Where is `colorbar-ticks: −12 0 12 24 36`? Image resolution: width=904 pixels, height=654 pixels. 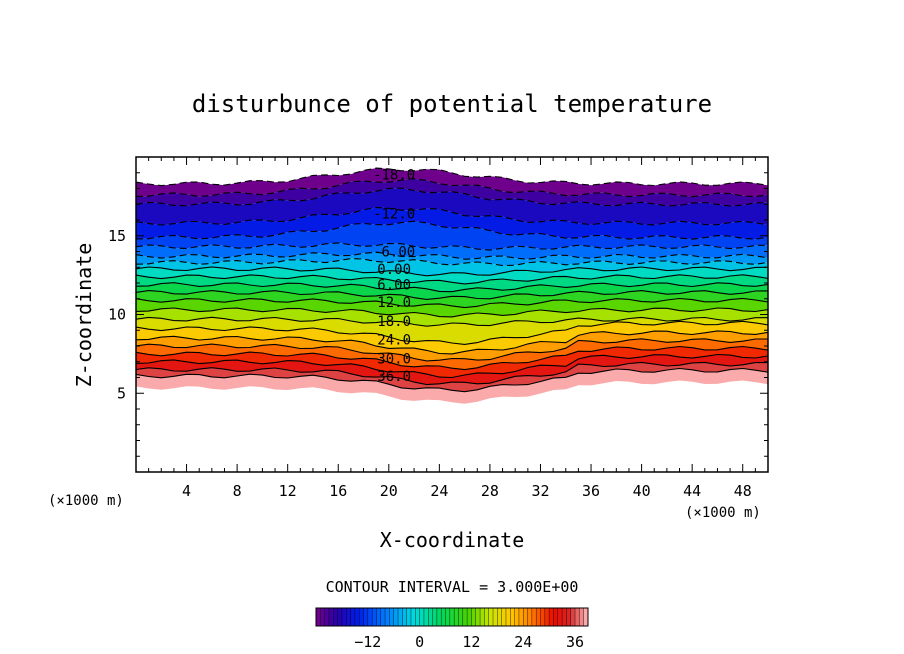 colorbar-ticks: −12 0 12 24 36 is located at coordinates (469, 642).